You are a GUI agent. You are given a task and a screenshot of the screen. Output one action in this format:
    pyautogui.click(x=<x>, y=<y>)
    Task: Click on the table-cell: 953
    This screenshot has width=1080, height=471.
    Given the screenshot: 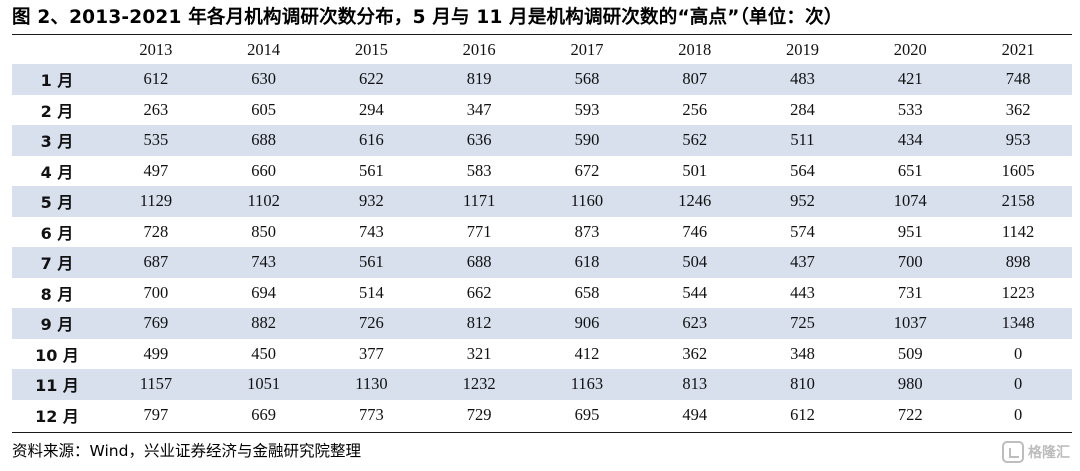 What is the action you would take?
    pyautogui.click(x=1018, y=140)
    